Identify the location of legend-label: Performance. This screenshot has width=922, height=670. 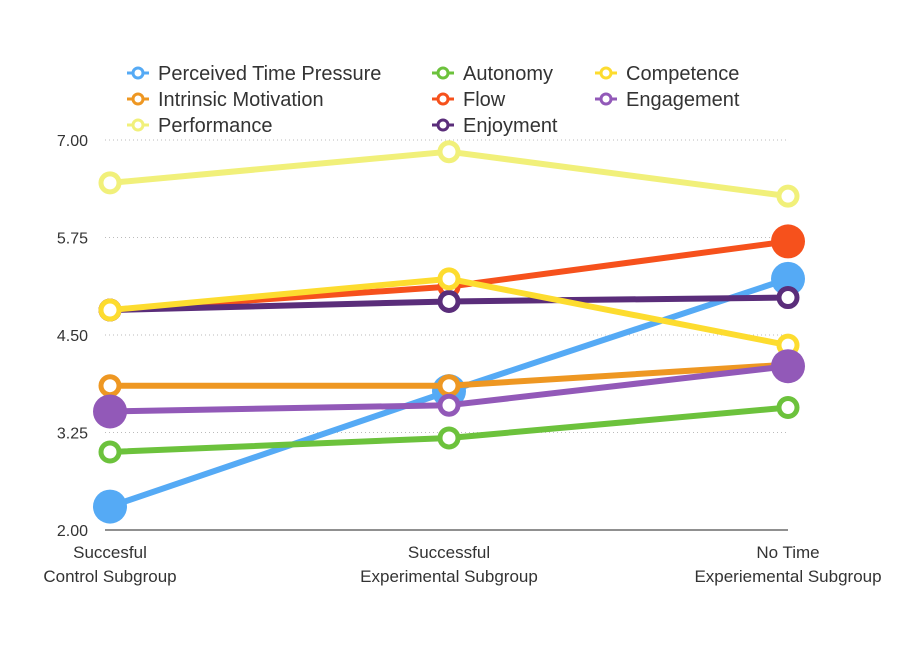
(215, 126).